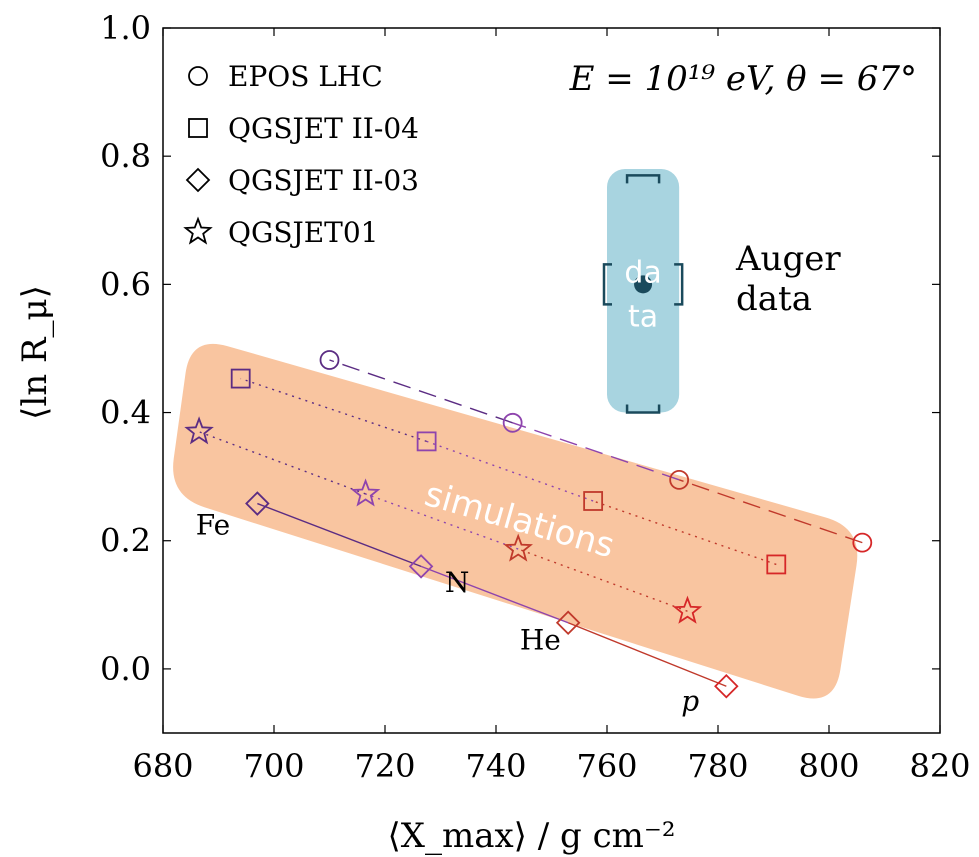 This screenshot has height=857, width=979. I want to click on legend-label: QGSJET II-04, so click(323, 128).